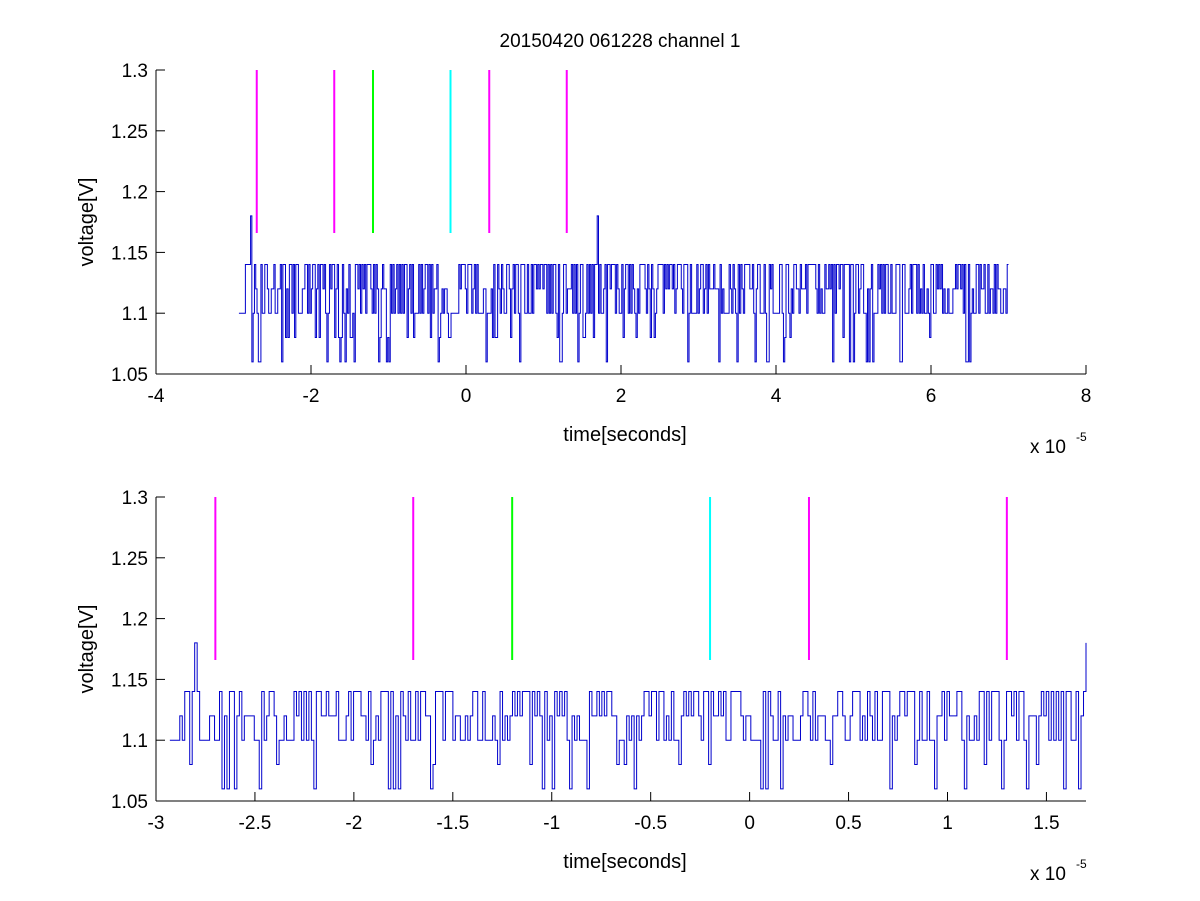 The width and height of the screenshot is (1200, 901). Describe the element at coordinates (848, 823) in the screenshot. I see `x-tick-label: 0.5` at that location.